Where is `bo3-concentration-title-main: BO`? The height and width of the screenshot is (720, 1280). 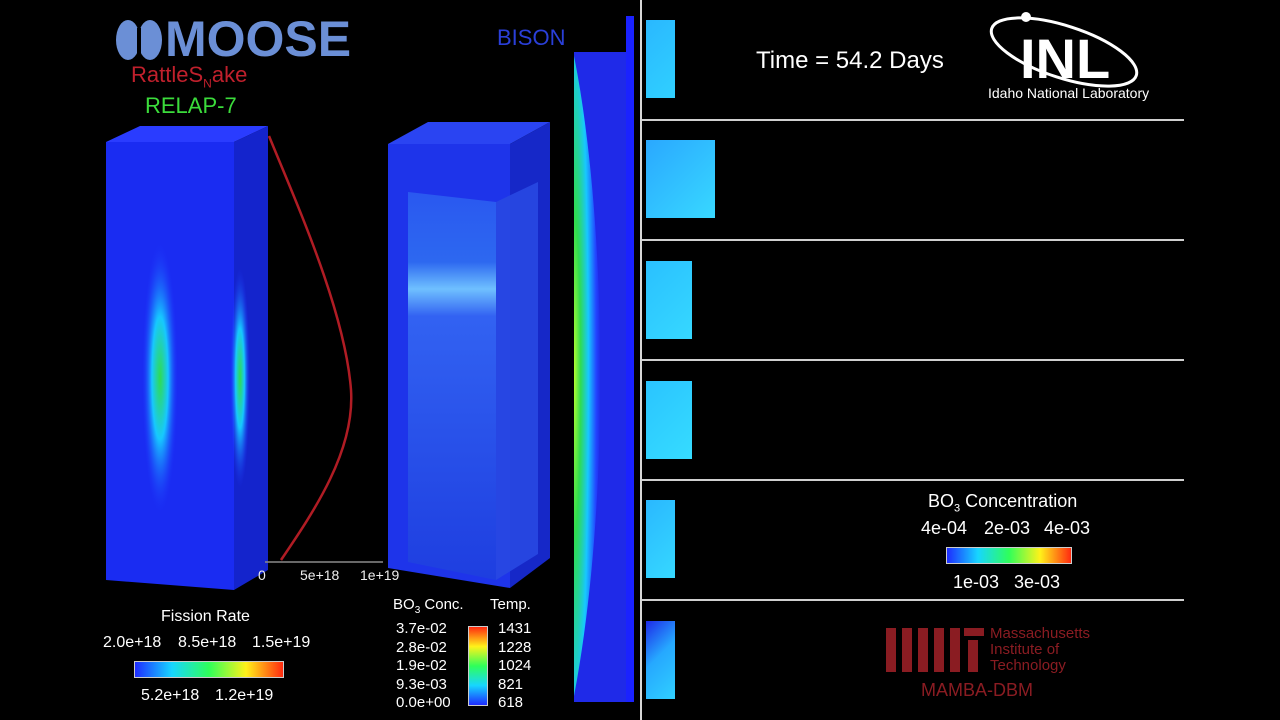
bo3-concentration-title-main: BO is located at coordinates (941, 501).